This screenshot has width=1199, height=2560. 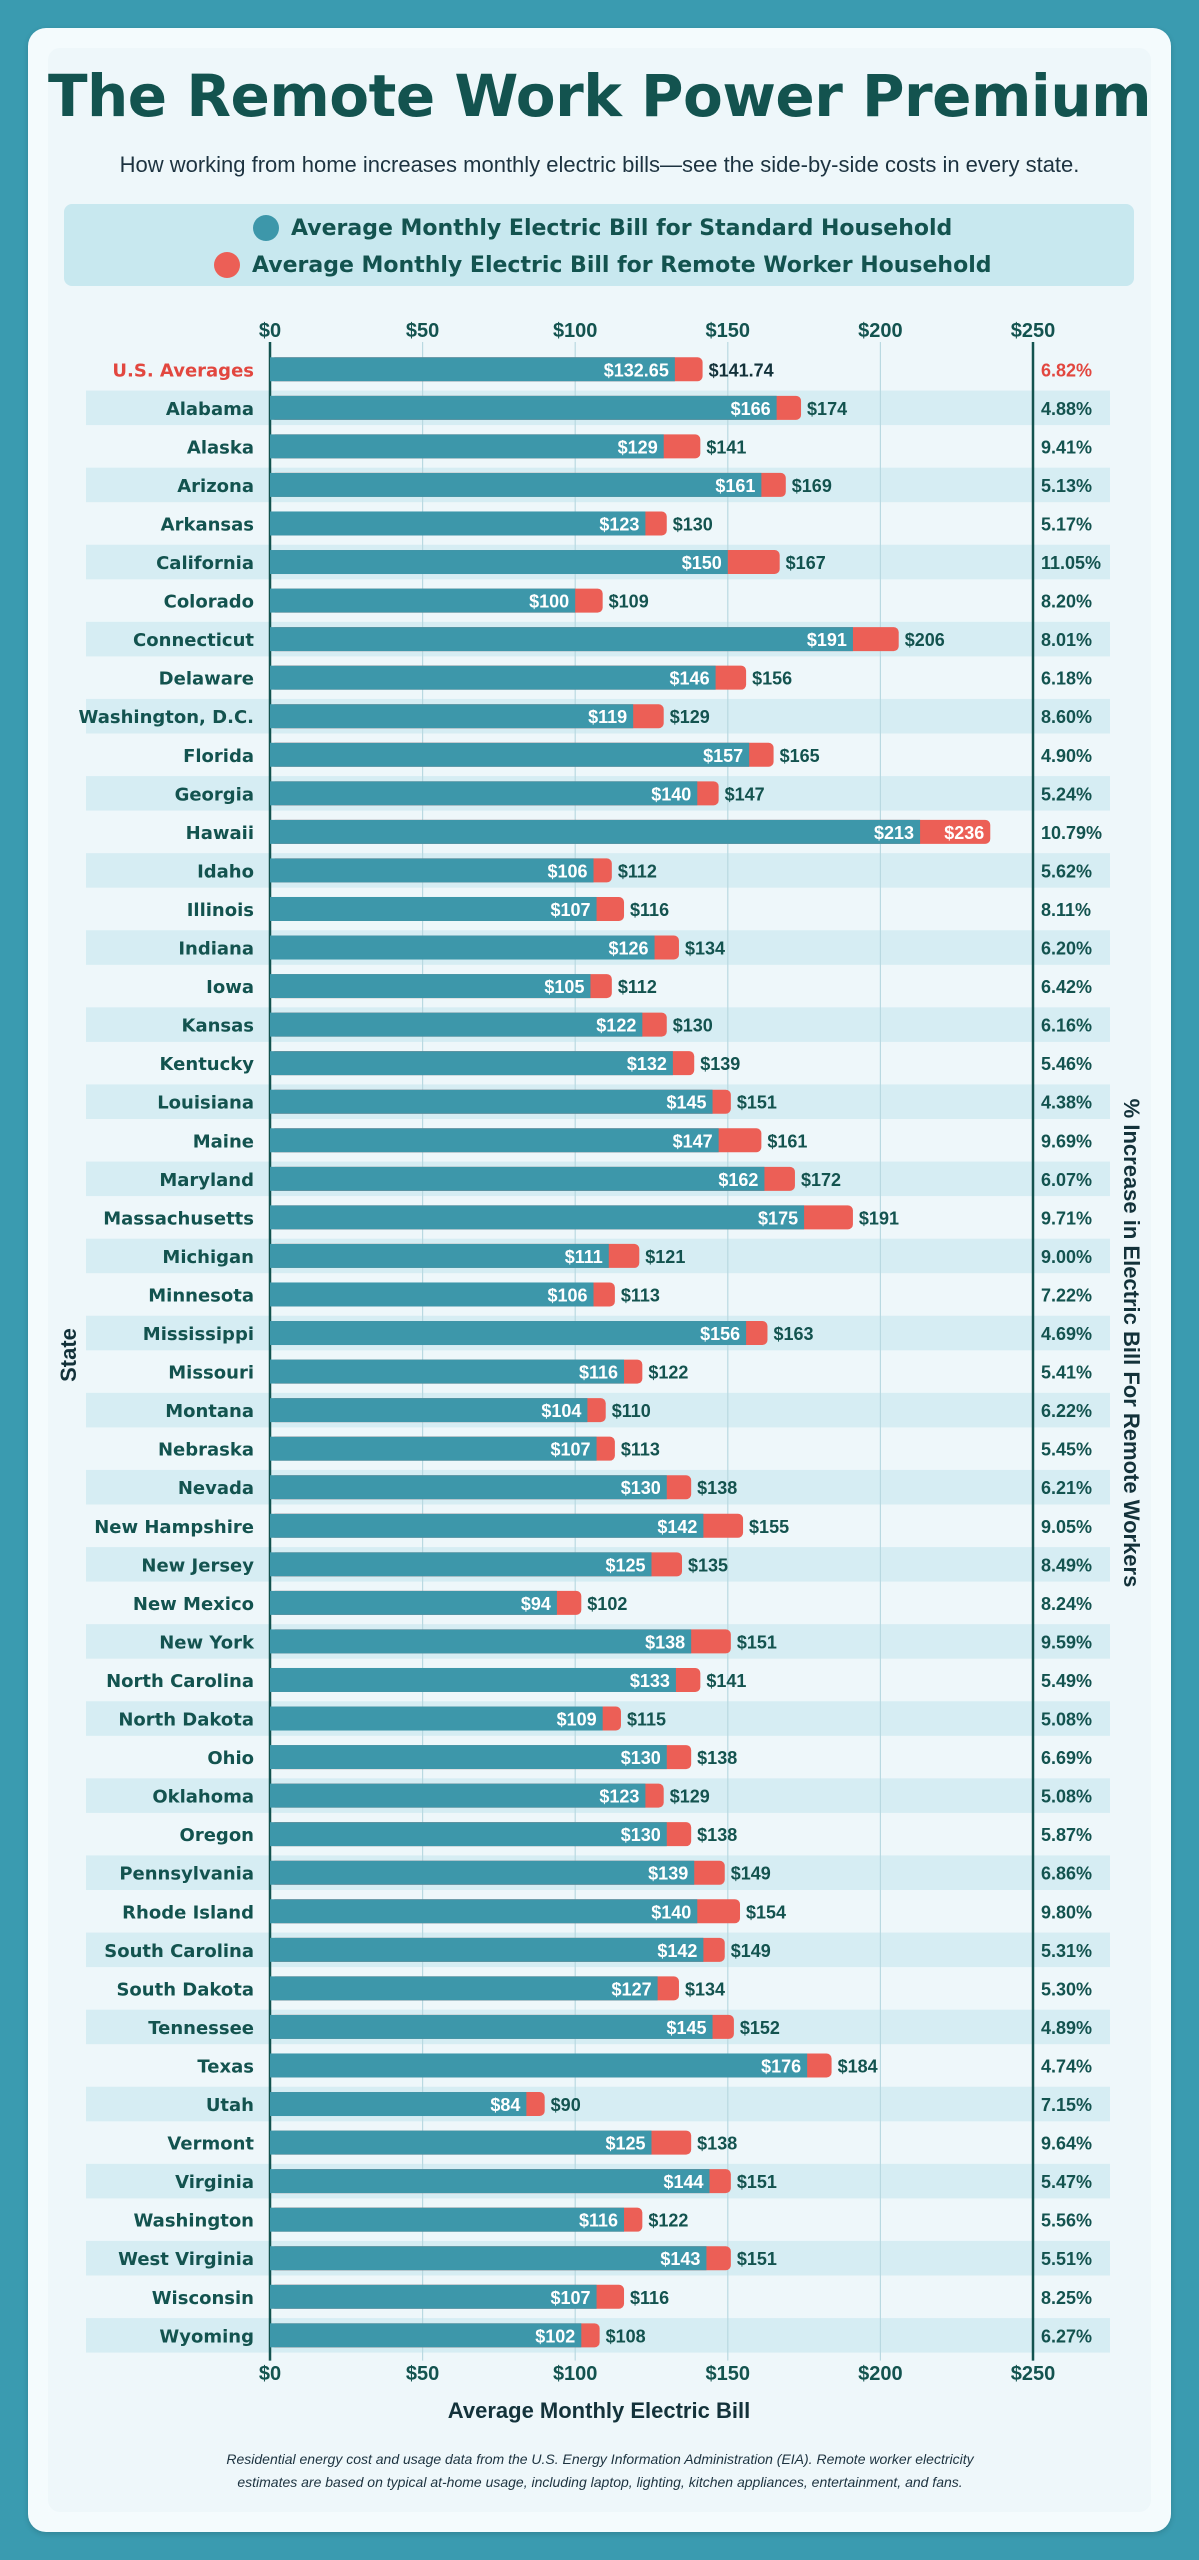 What do you see at coordinates (206, 2336) in the screenshot?
I see `state-label: Wyoming` at bounding box center [206, 2336].